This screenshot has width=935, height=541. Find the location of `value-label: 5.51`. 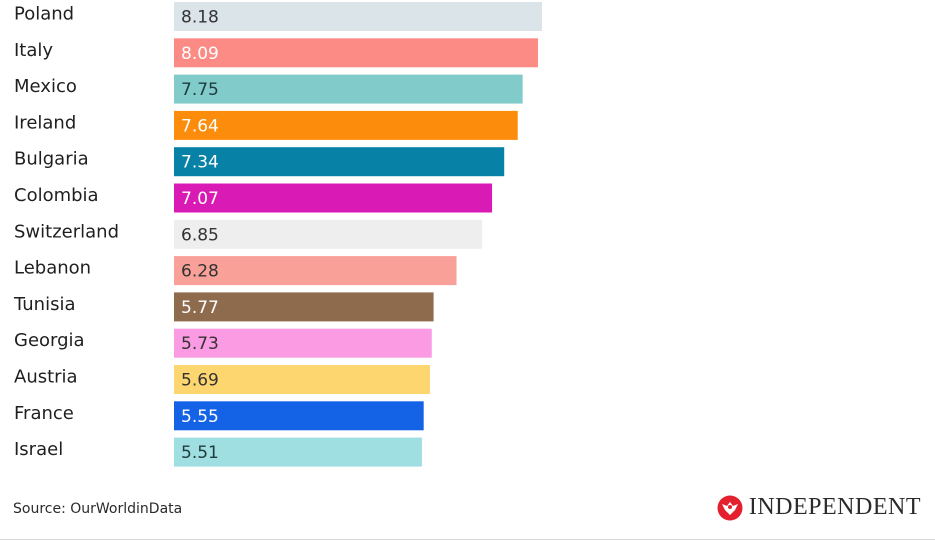

value-label: 5.51 is located at coordinates (200, 453).